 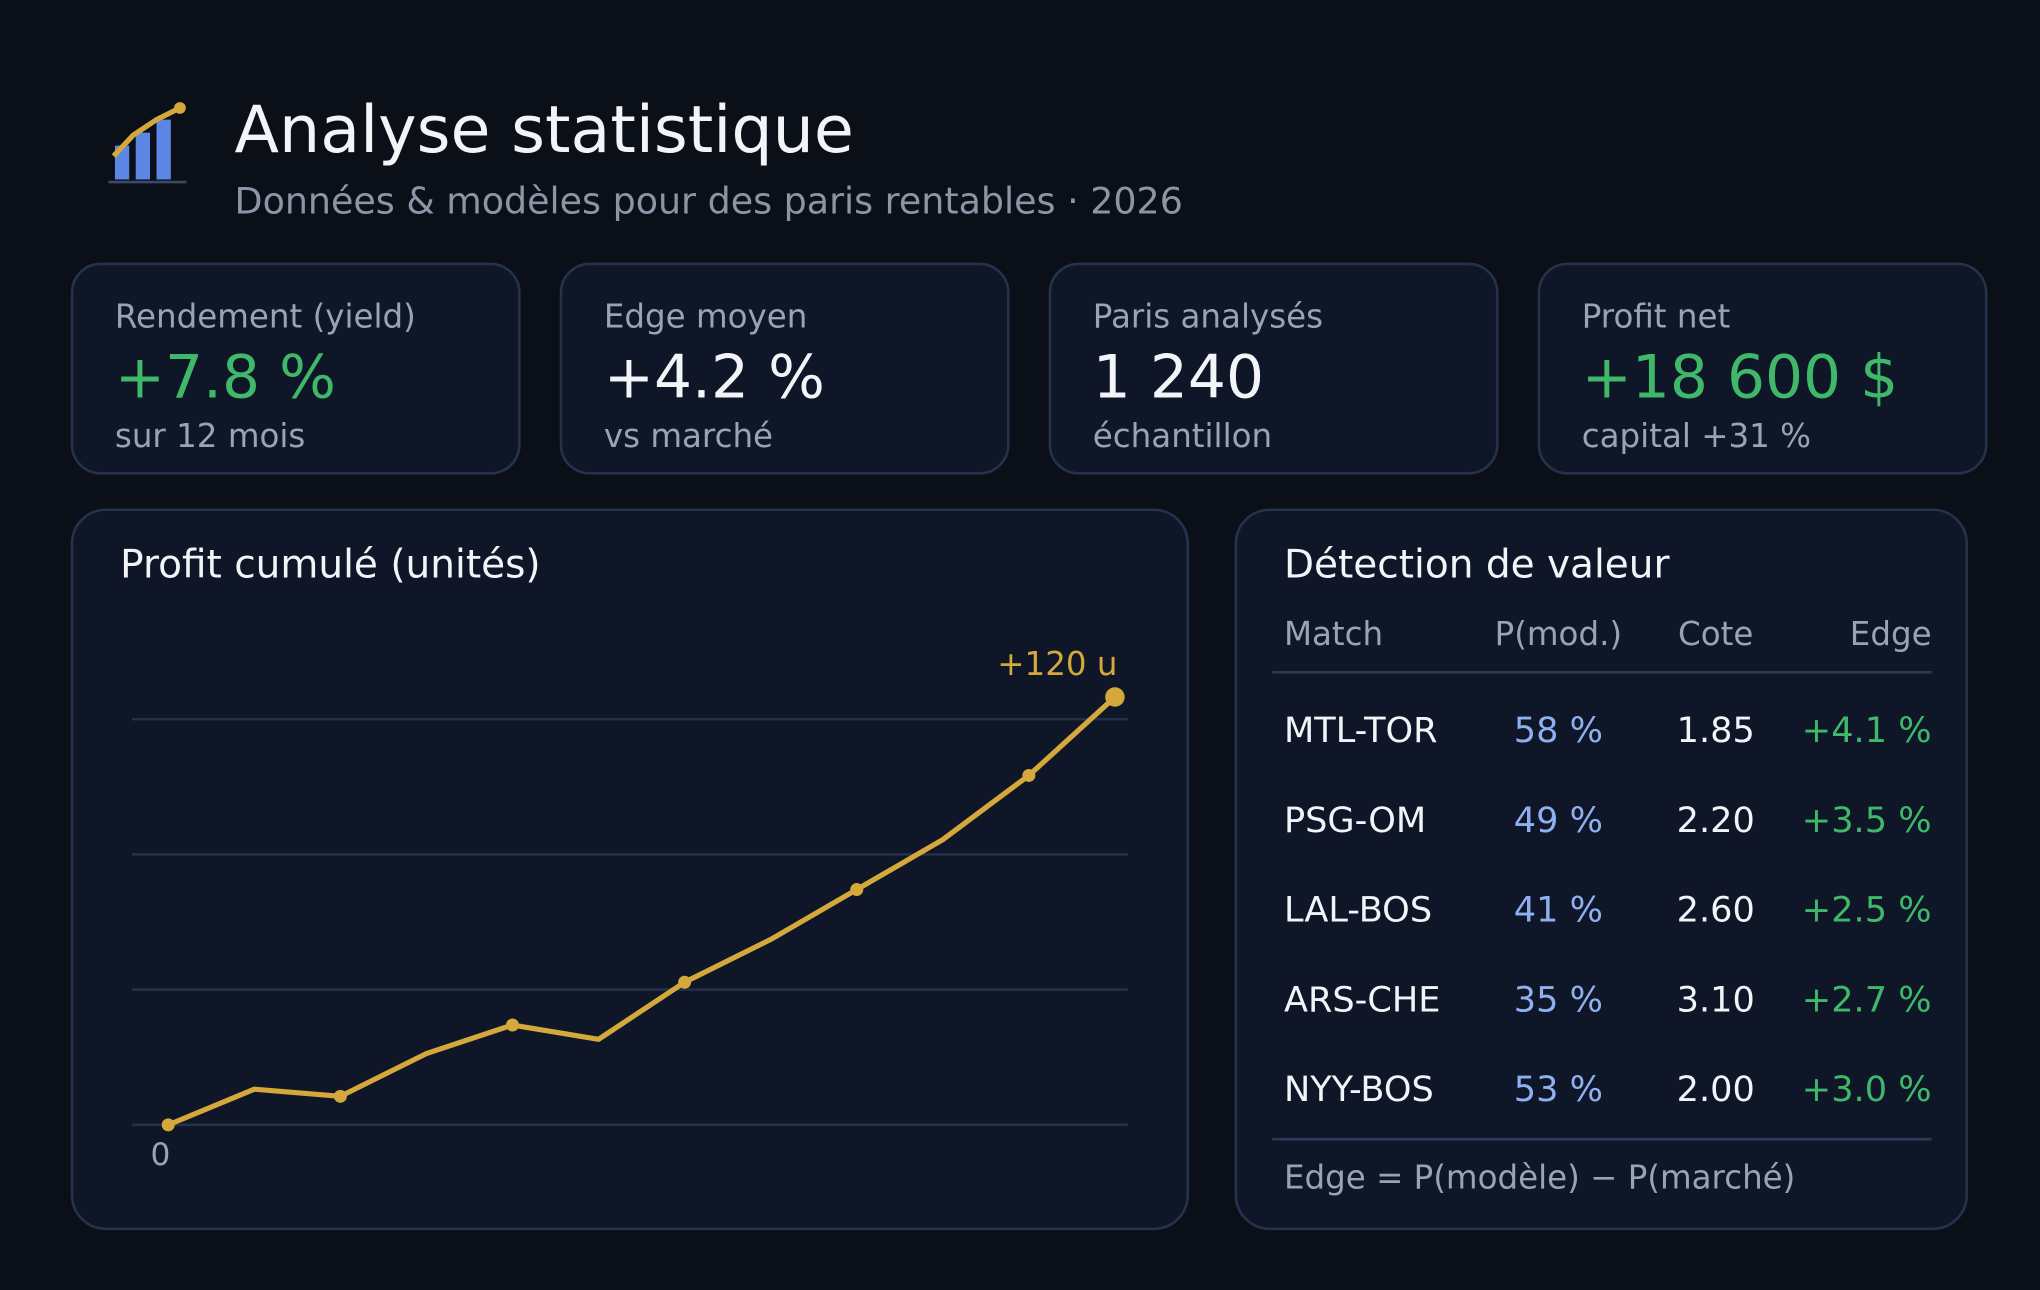 What do you see at coordinates (544, 130) in the screenshot?
I see `page-title: Analyse statistique` at bounding box center [544, 130].